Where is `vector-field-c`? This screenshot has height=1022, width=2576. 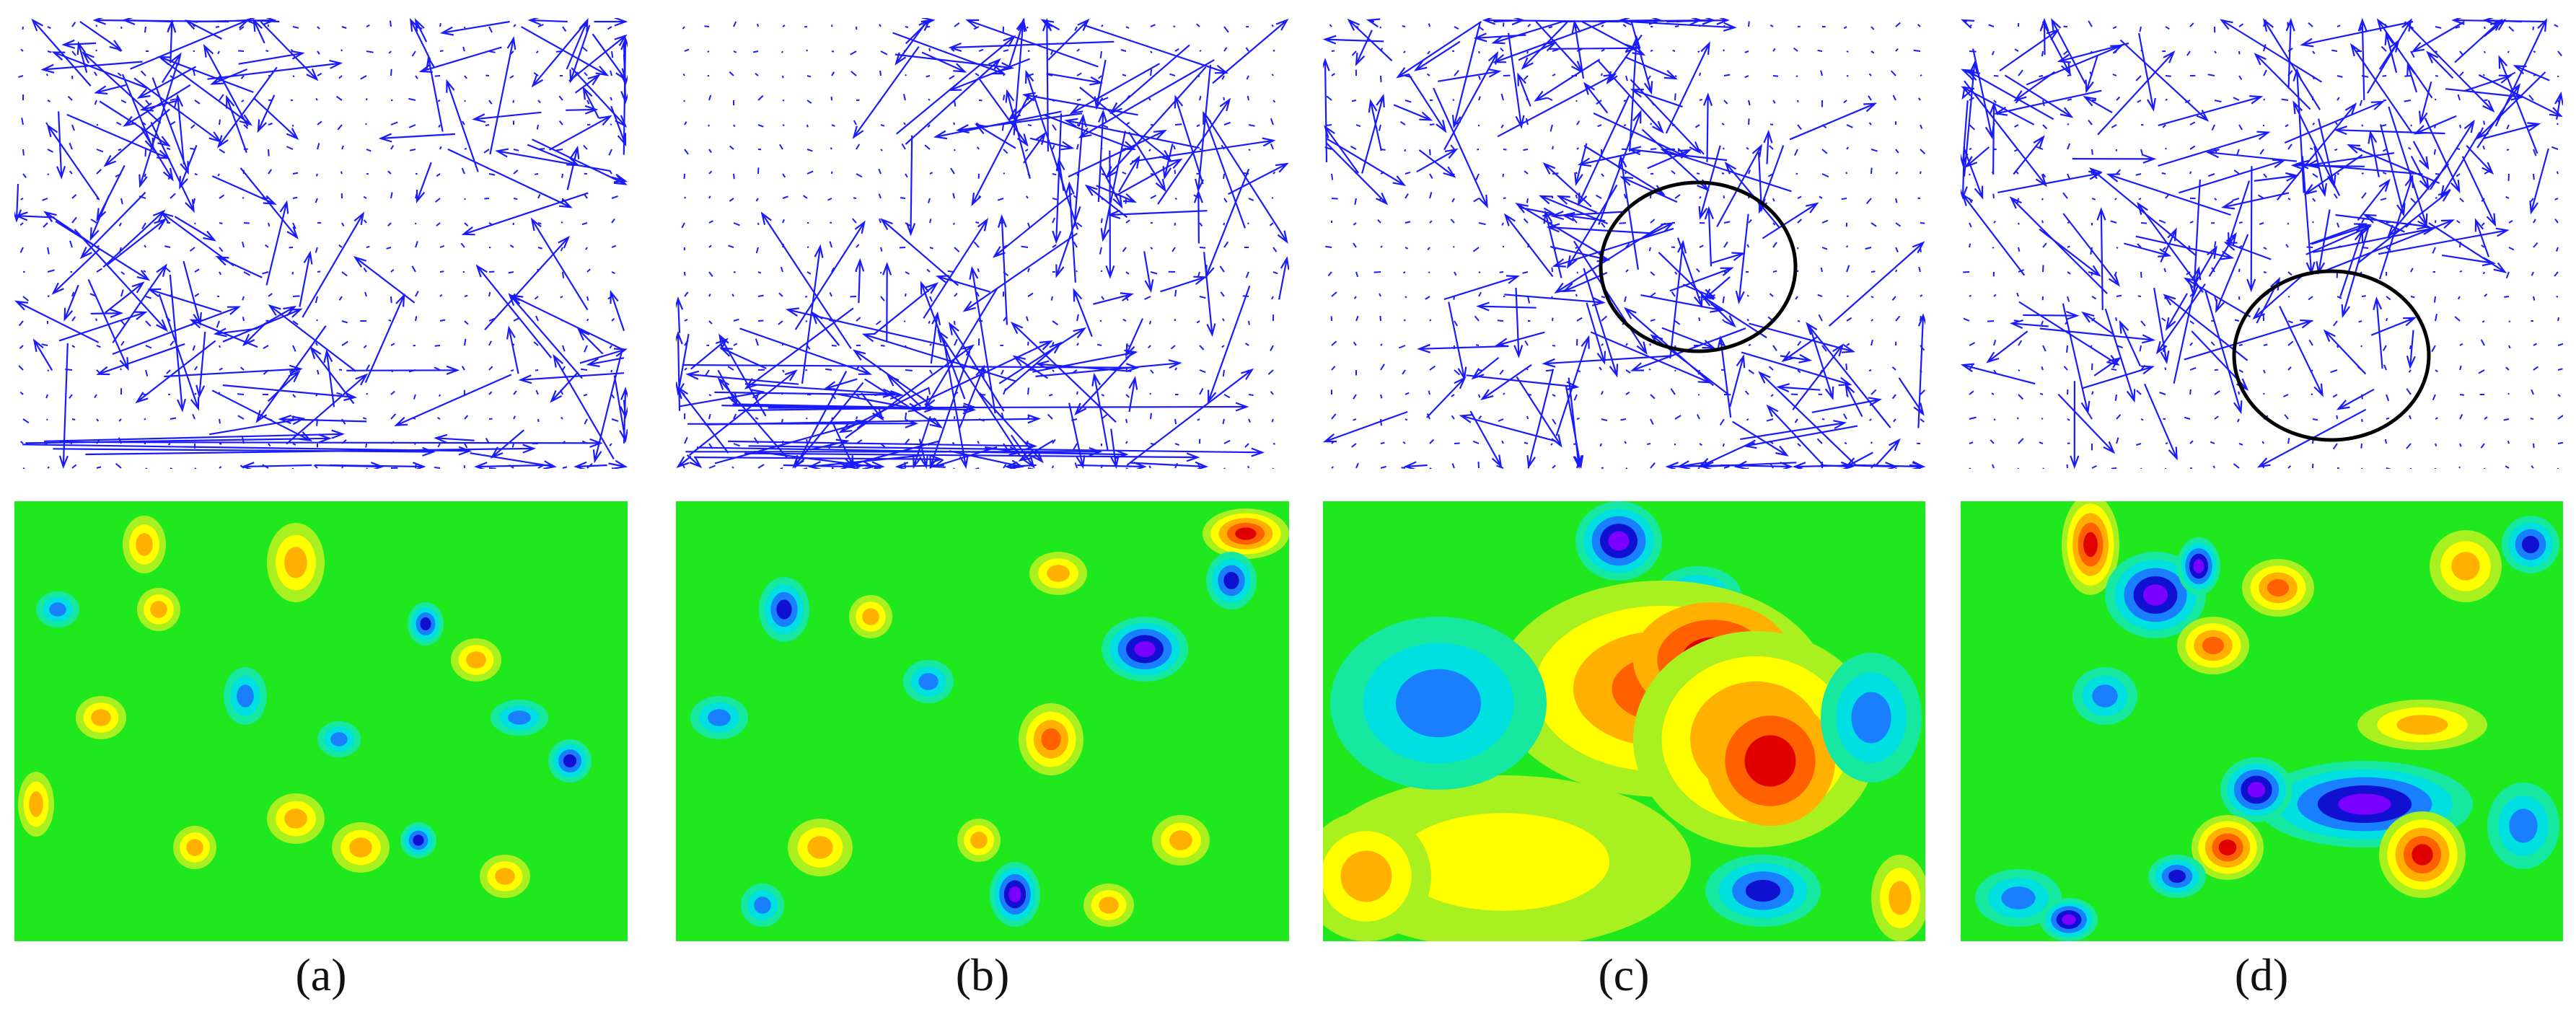
vector-field-c is located at coordinates (1624, 243).